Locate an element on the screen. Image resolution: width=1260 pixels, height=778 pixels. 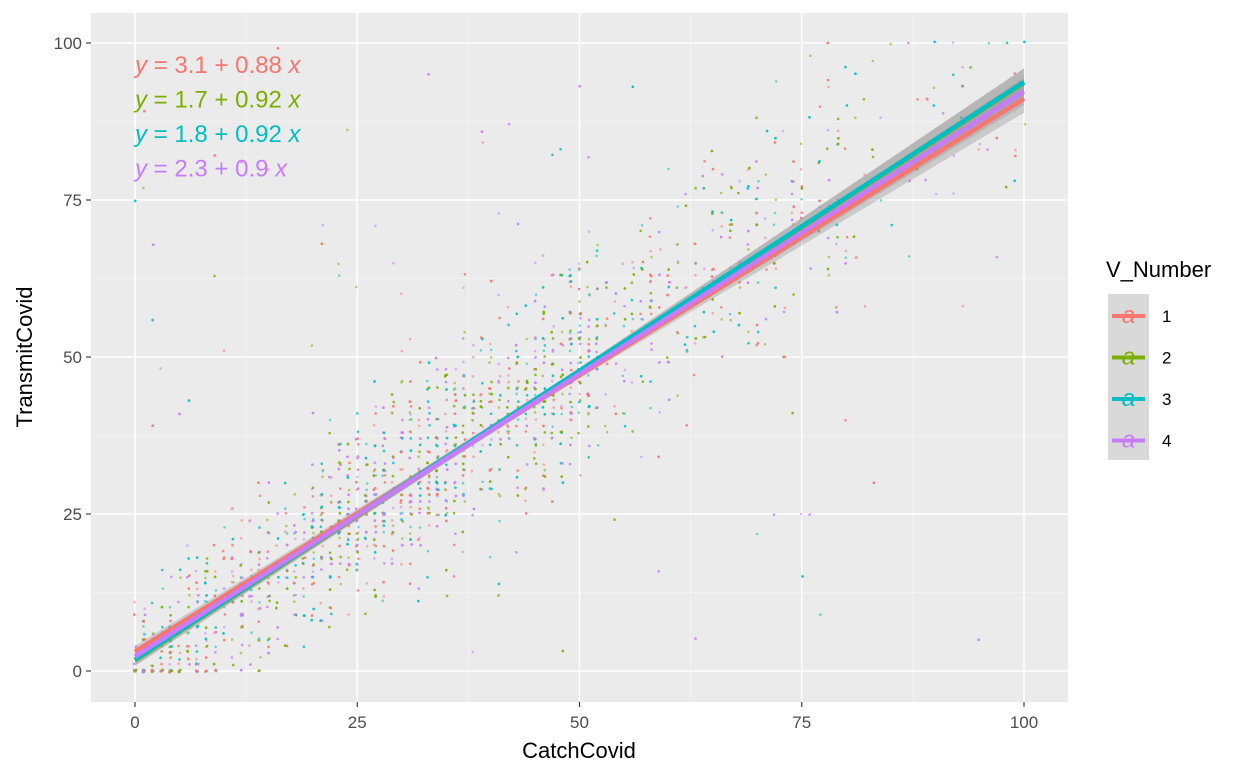
equation-part: 0.92 is located at coordinates (258, 134).